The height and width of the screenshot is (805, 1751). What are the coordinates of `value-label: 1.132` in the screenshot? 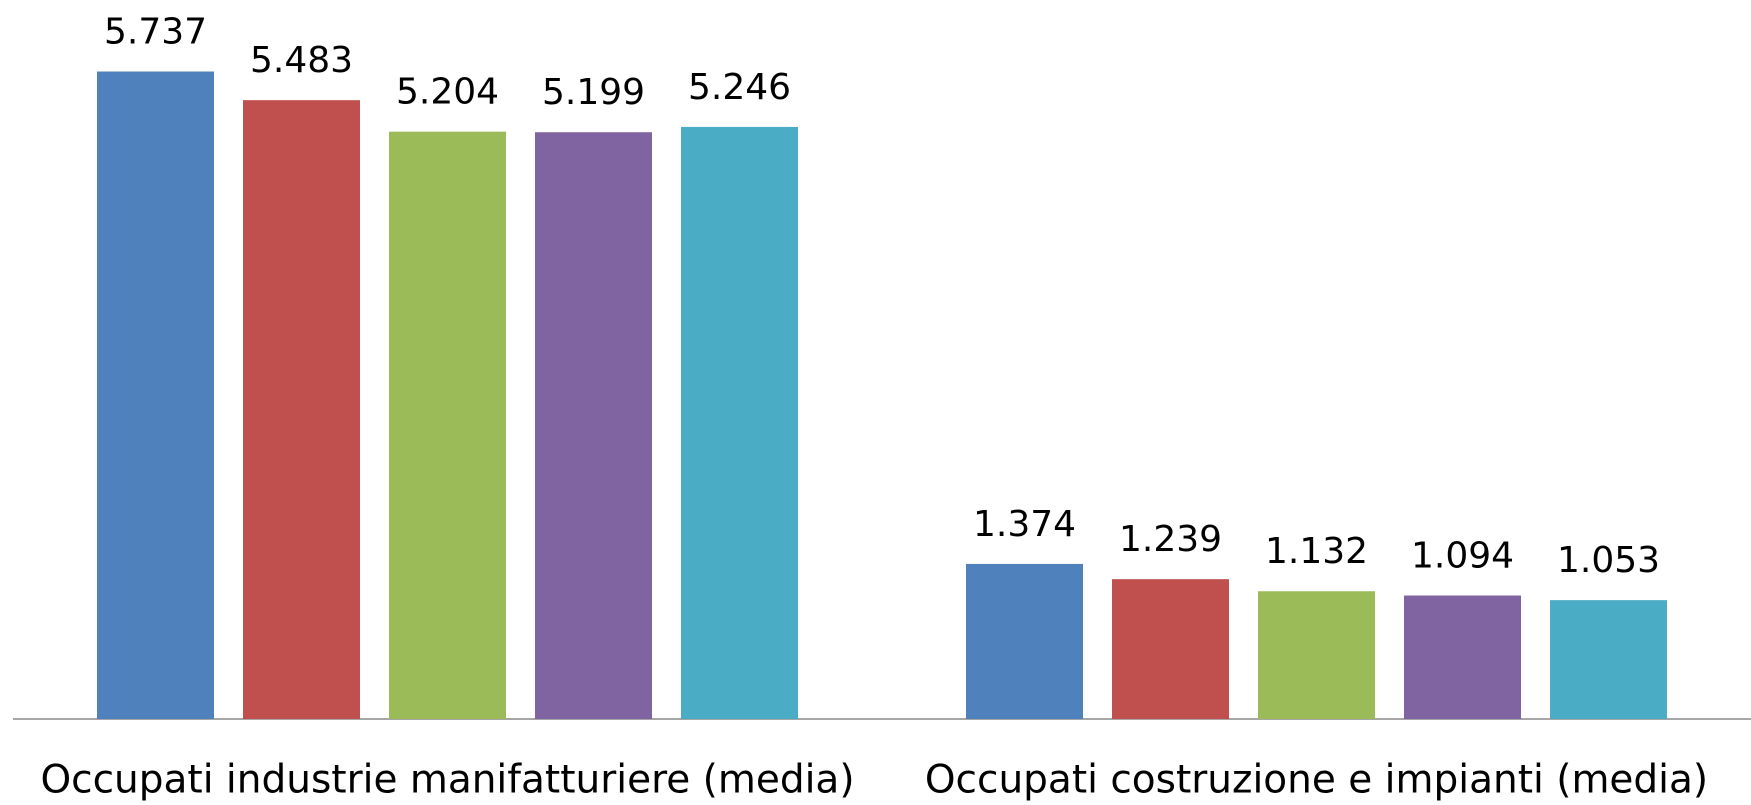 It's located at (1316, 551).